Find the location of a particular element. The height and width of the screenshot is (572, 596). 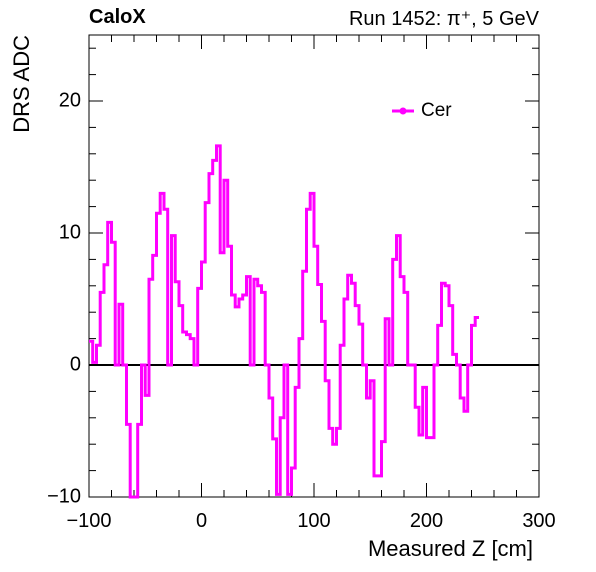

legend: Cer is located at coordinates (422, 110).